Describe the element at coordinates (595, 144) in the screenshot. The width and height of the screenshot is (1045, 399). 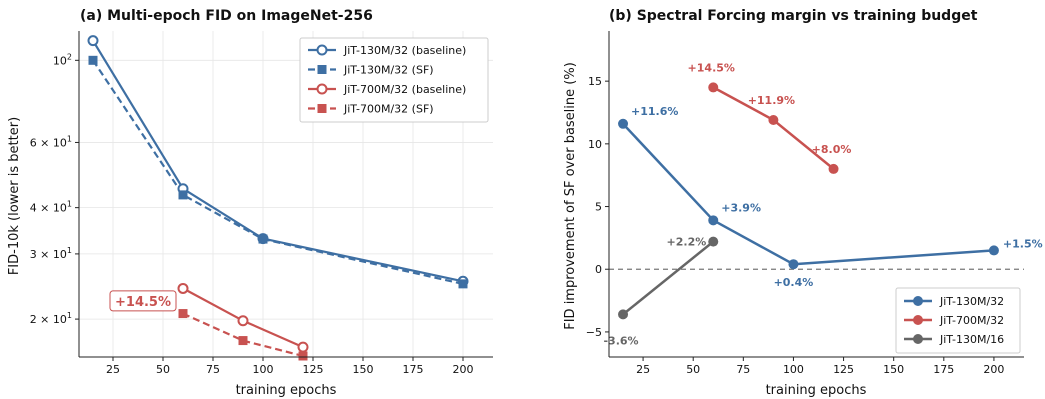
I see `y-tick-label: 10` at that location.